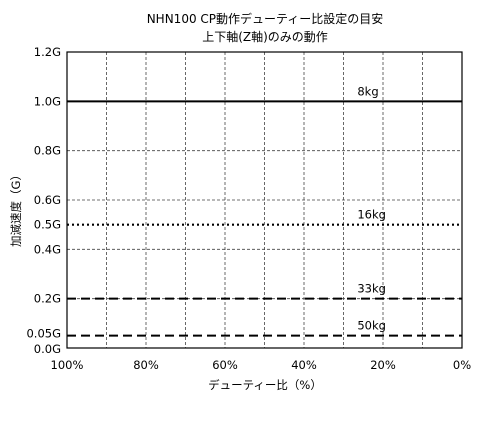  Describe the element at coordinates (371, 326) in the screenshot. I see `series-label-50kg: 50kg` at that location.